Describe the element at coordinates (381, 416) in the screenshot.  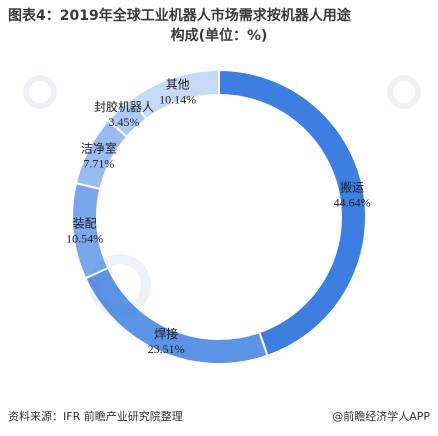
I see `credit-note: @前瞻经济学人APP` at that location.